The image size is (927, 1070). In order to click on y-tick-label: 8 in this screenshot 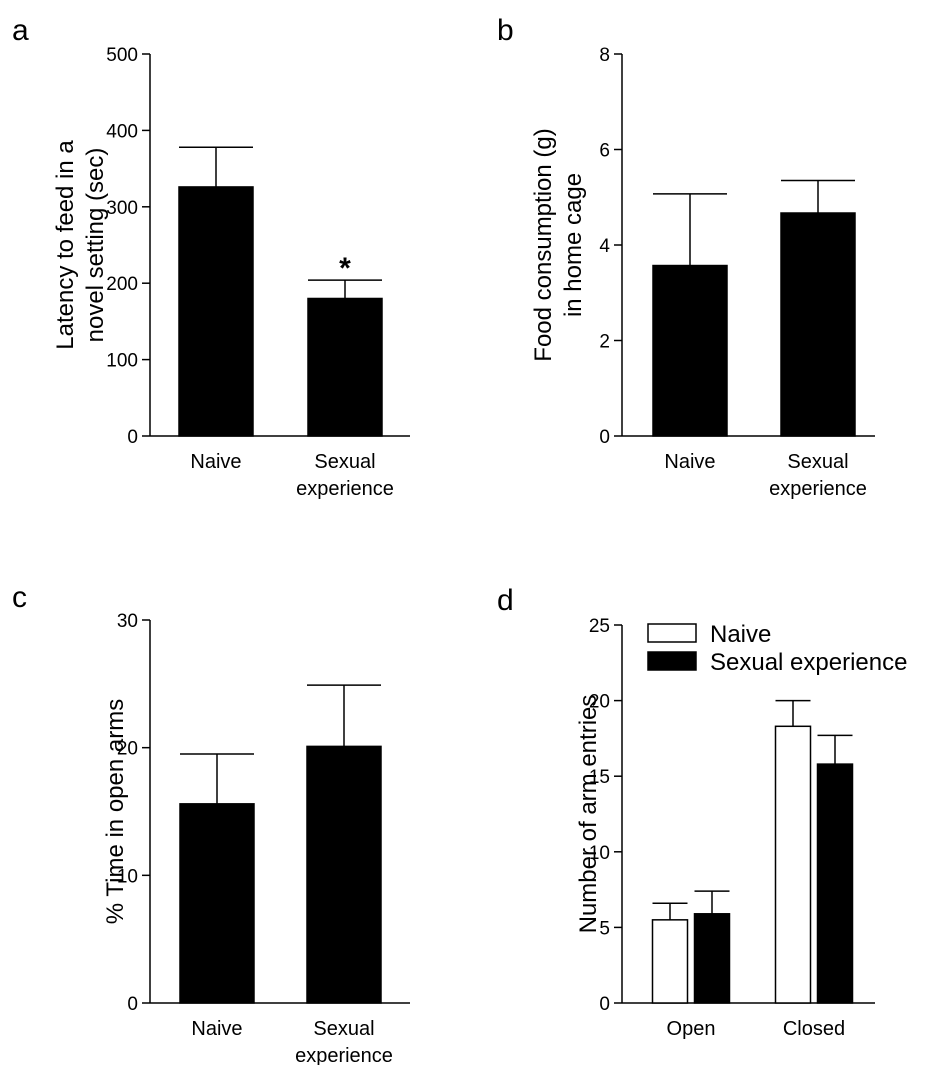, I will do `click(604, 55)`.